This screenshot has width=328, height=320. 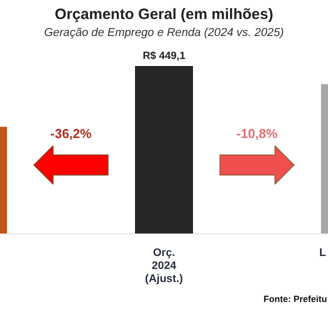 I want to click on source-note: Fonte: Prefeitu, so click(x=295, y=299).